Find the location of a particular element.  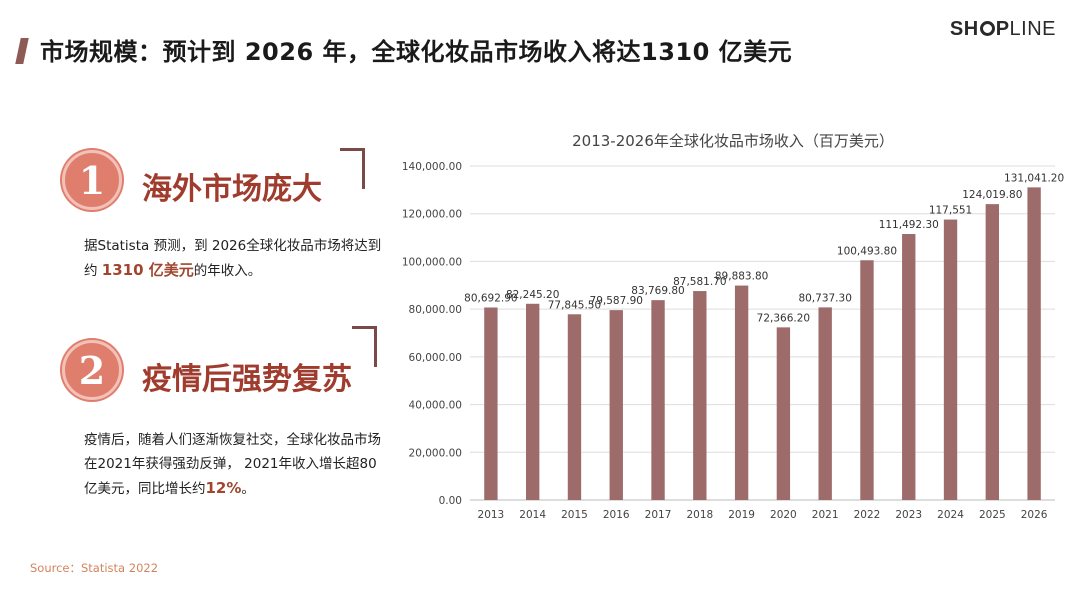

y-tick-label: 20,000.00 is located at coordinates (435, 453).